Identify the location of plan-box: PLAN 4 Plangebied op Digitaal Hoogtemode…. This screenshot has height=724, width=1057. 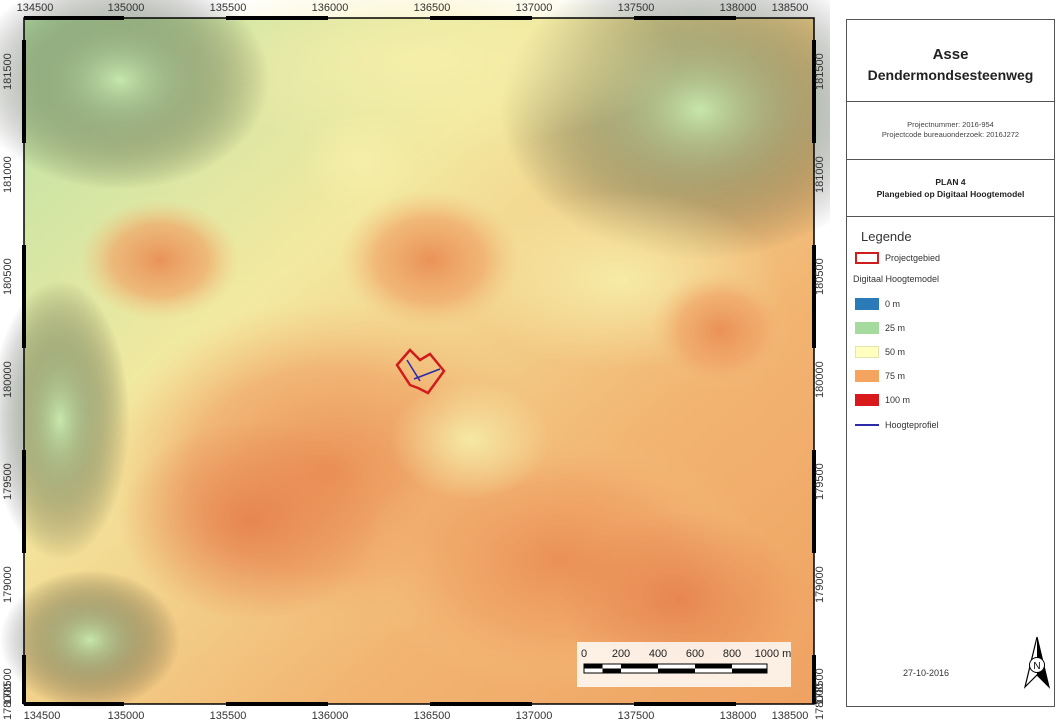
(950, 188).